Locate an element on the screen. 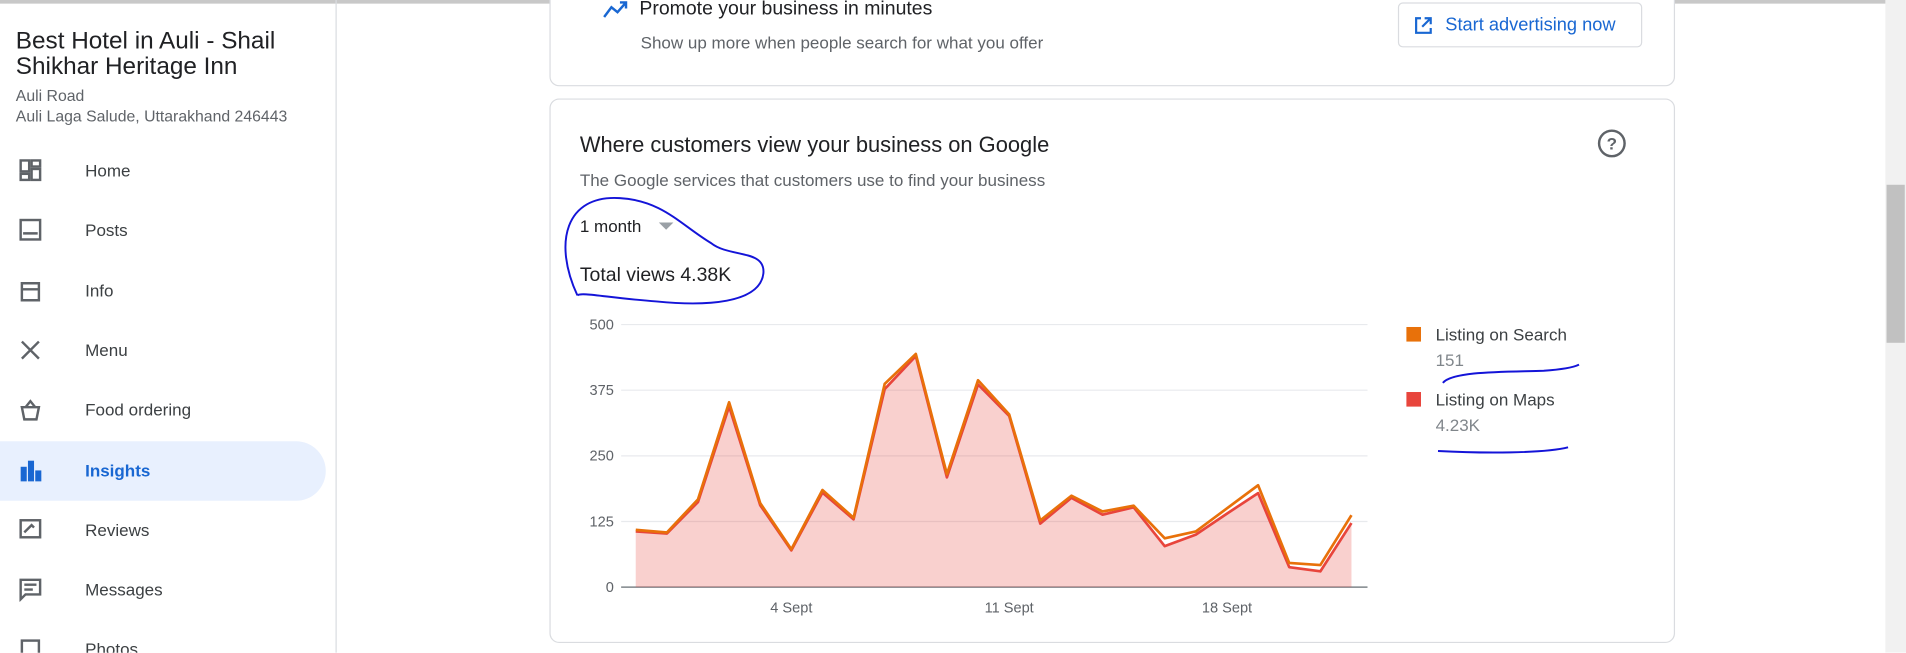 This screenshot has width=1906, height=653. help-icon is located at coordinates (1611, 143).